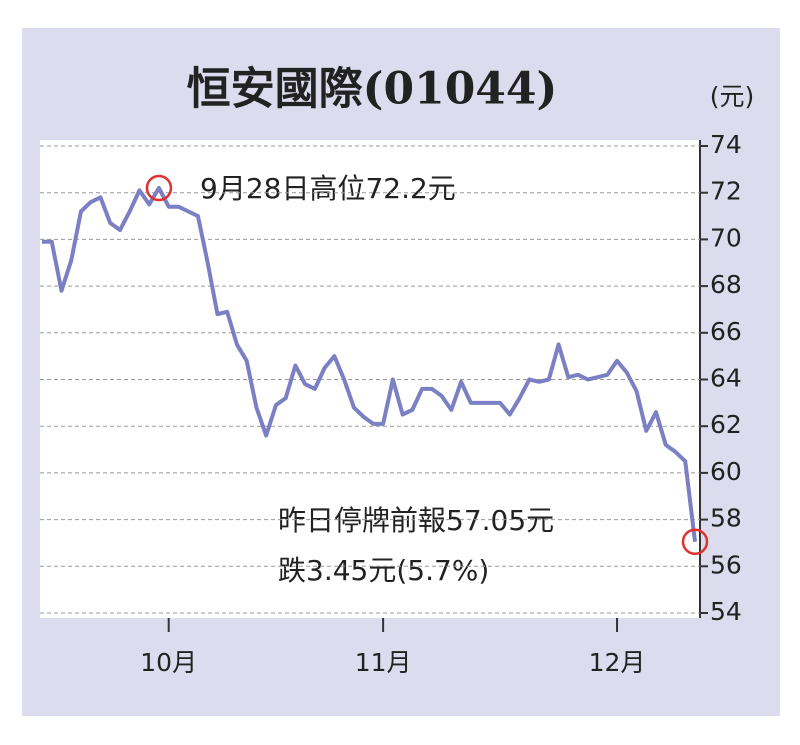 This screenshot has width=800, height=745. What do you see at coordinates (726, 518) in the screenshot?
I see `y-tick-label: 58` at bounding box center [726, 518].